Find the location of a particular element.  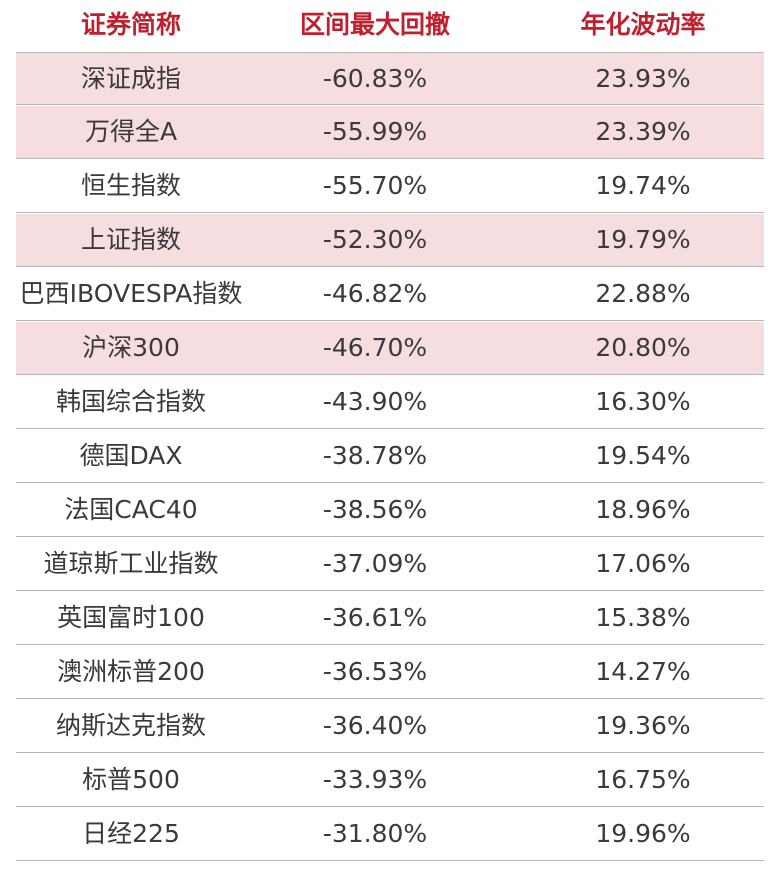

max-drawdown-cell: -36.53% is located at coordinates (375, 671).